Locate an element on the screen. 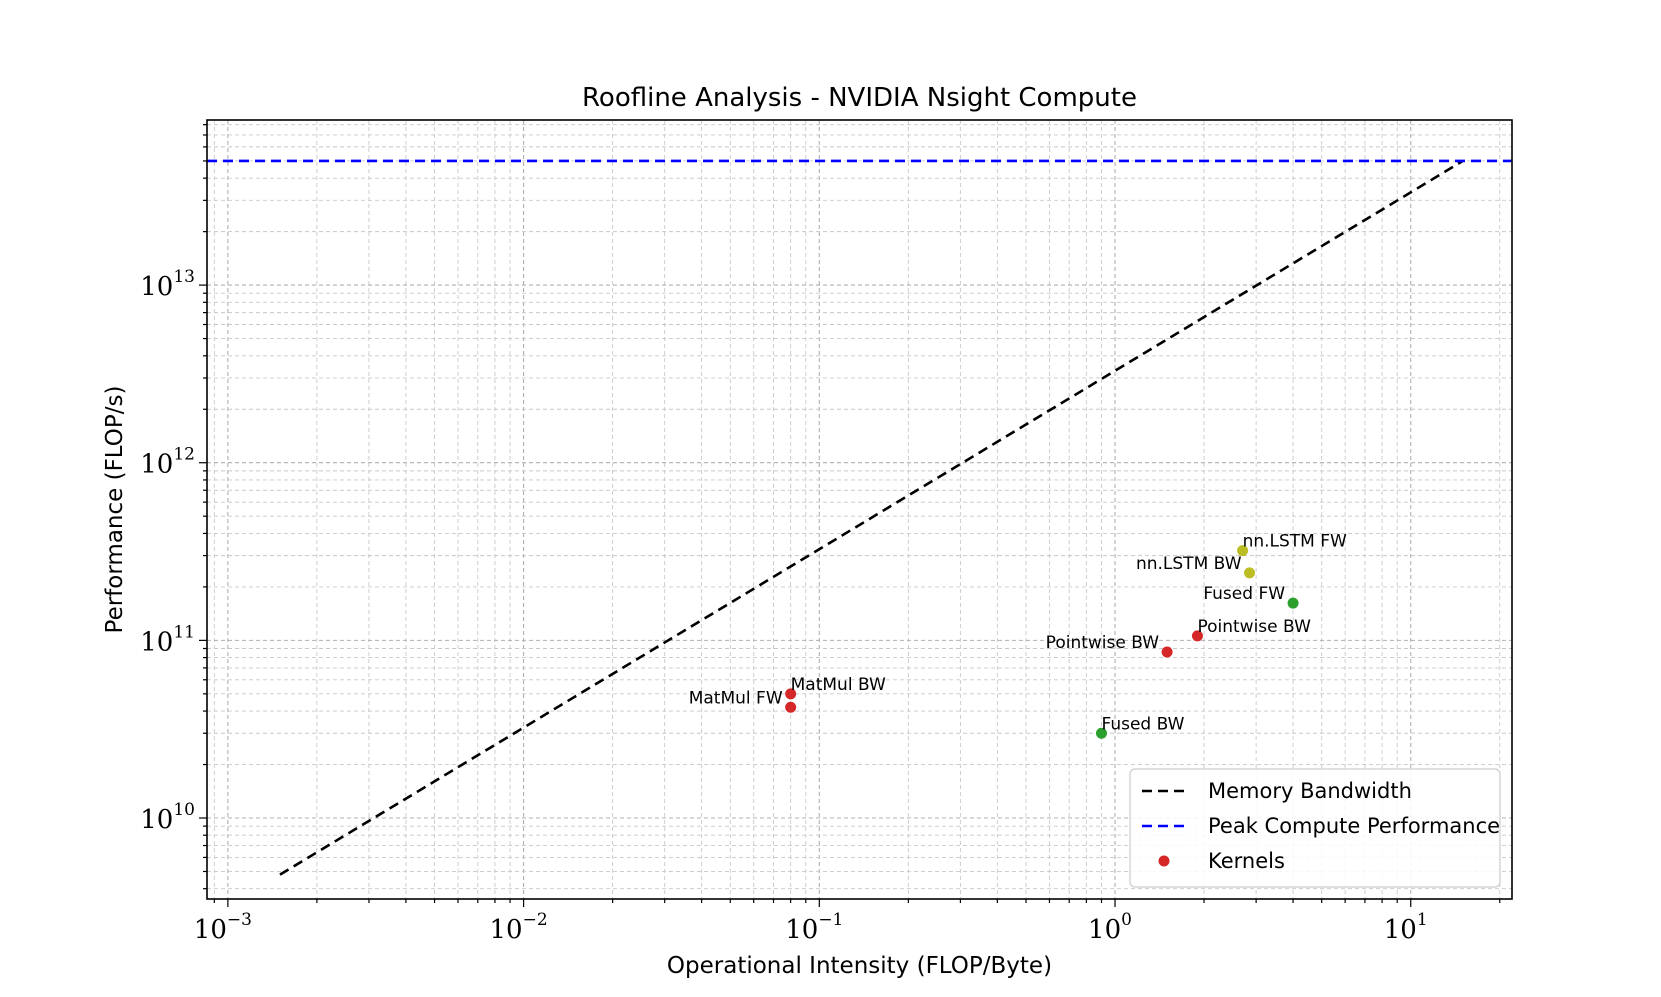 The height and width of the screenshot is (997, 1661). x-tick-label: 10¹ is located at coordinates (1406, 927).